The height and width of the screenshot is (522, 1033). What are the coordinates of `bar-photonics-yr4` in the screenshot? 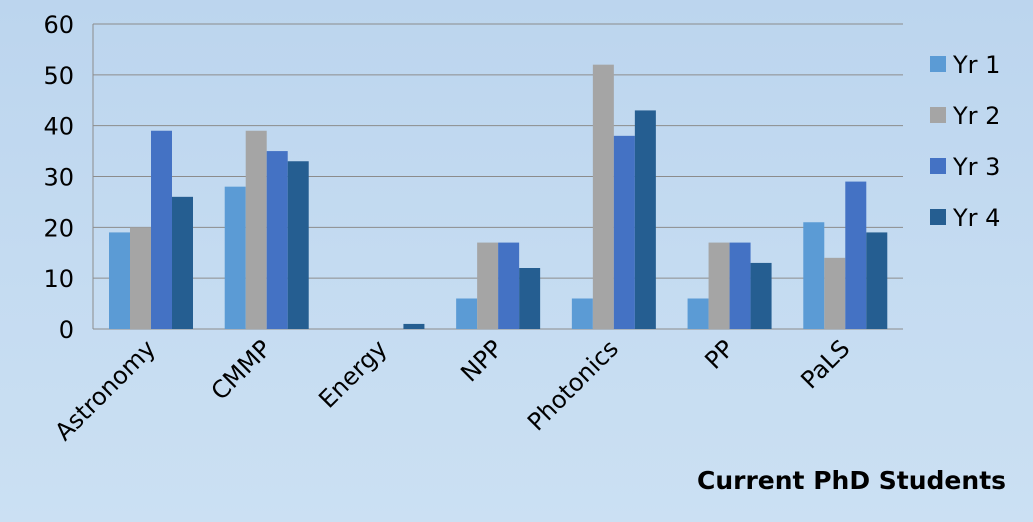 It's located at (645, 220).